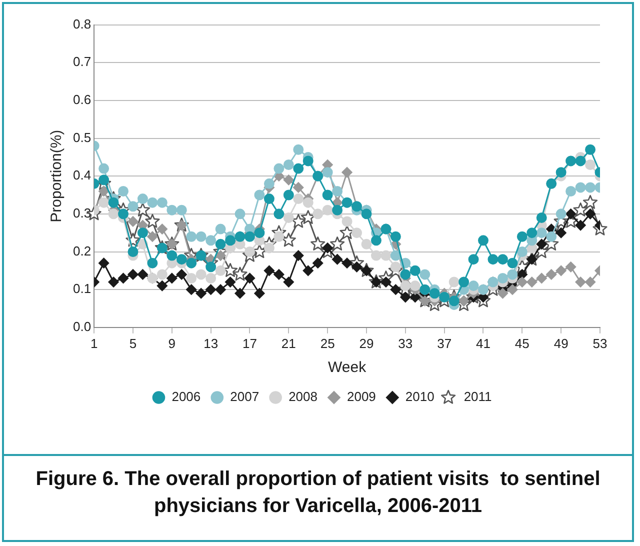 The image size is (640, 546). I want to click on x-axis-title: Week, so click(347, 367).